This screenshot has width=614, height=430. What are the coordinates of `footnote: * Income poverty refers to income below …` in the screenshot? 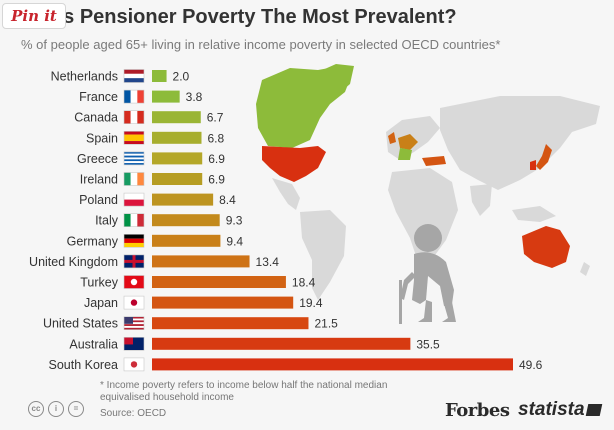 It's located at (244, 391).